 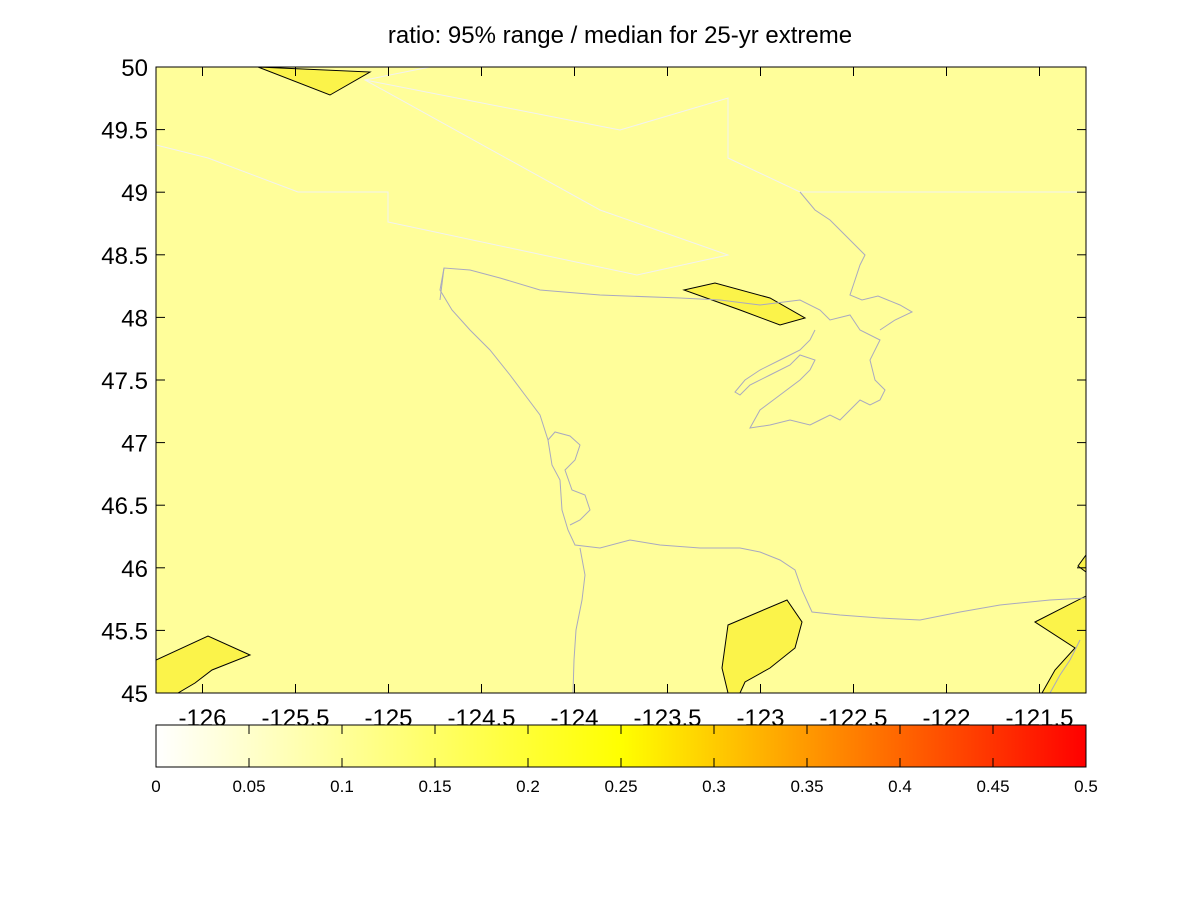 I want to click on colorbar-tick-label: 0.4, so click(x=900, y=786).